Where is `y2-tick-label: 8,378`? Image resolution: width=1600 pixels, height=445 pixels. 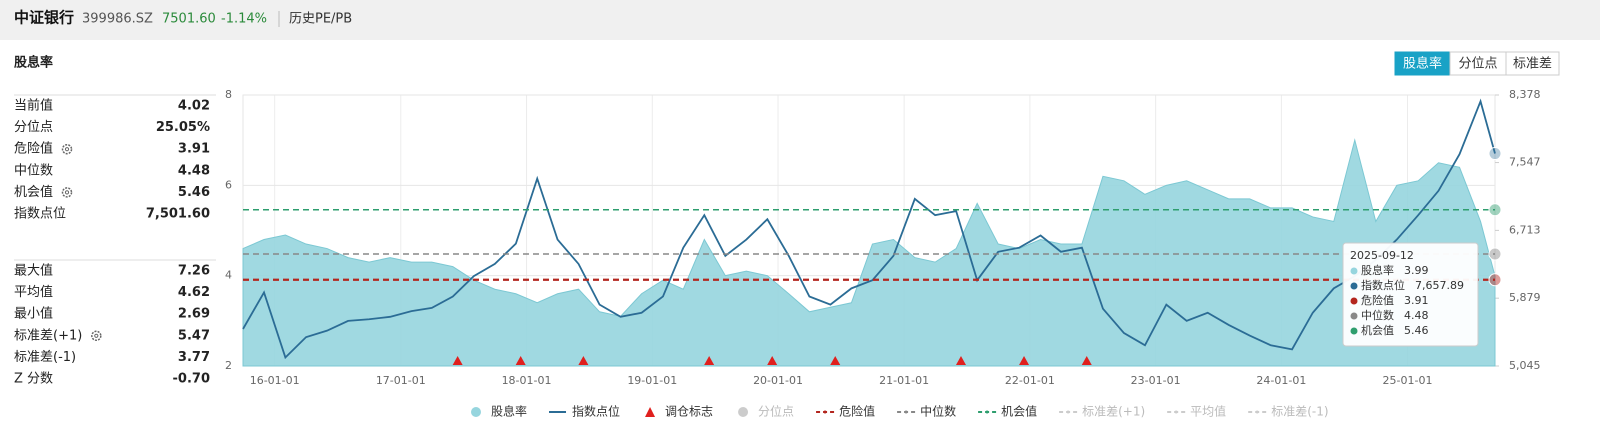
y2-tick-label: 8,378 is located at coordinates (1525, 94).